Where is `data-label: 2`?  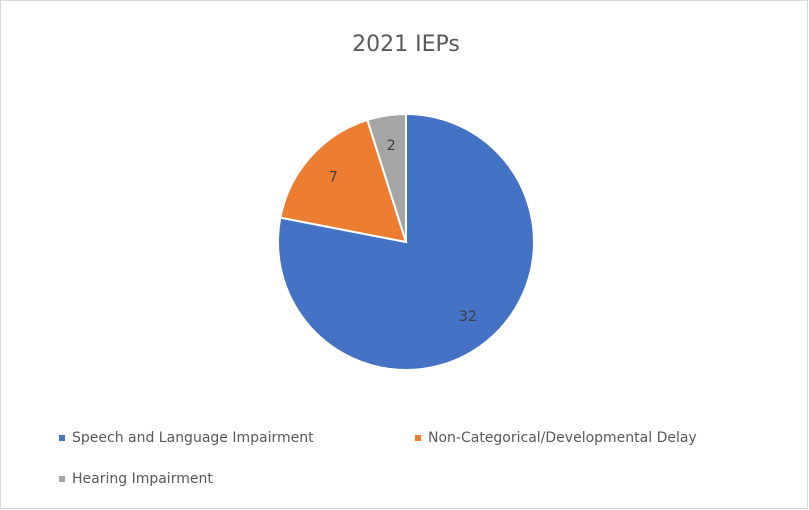 data-label: 2 is located at coordinates (391, 146).